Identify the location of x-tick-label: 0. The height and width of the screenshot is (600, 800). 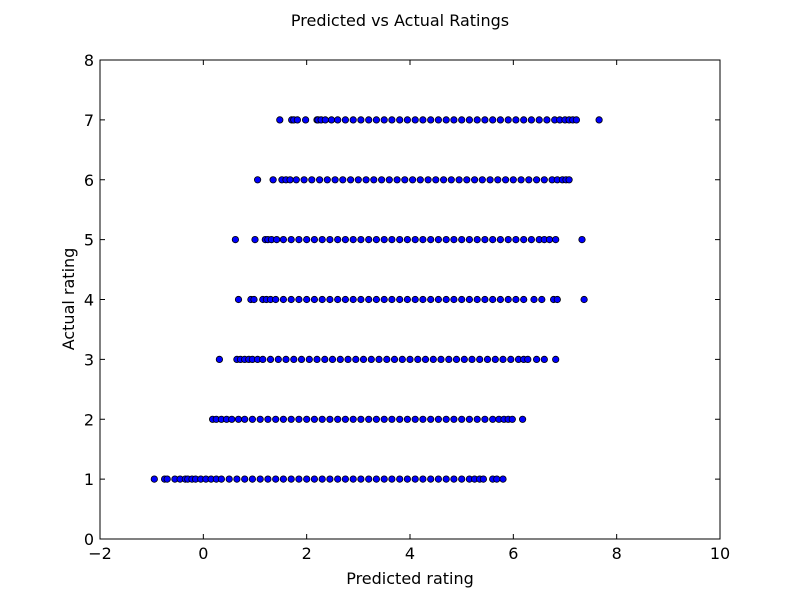
(203, 553).